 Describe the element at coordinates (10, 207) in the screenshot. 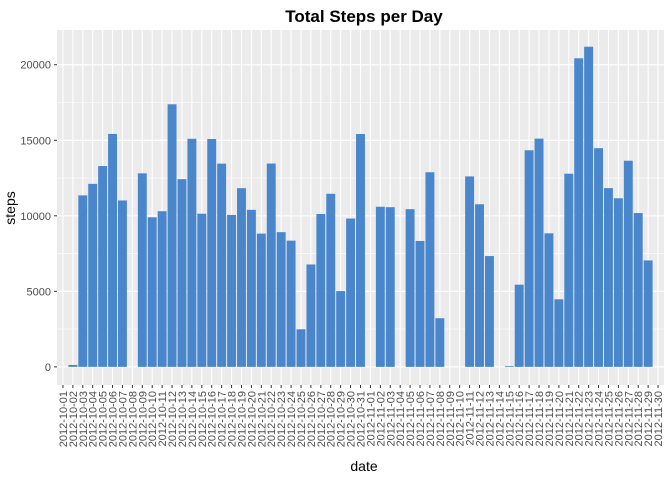

I see `y-axis-title: steps` at that location.